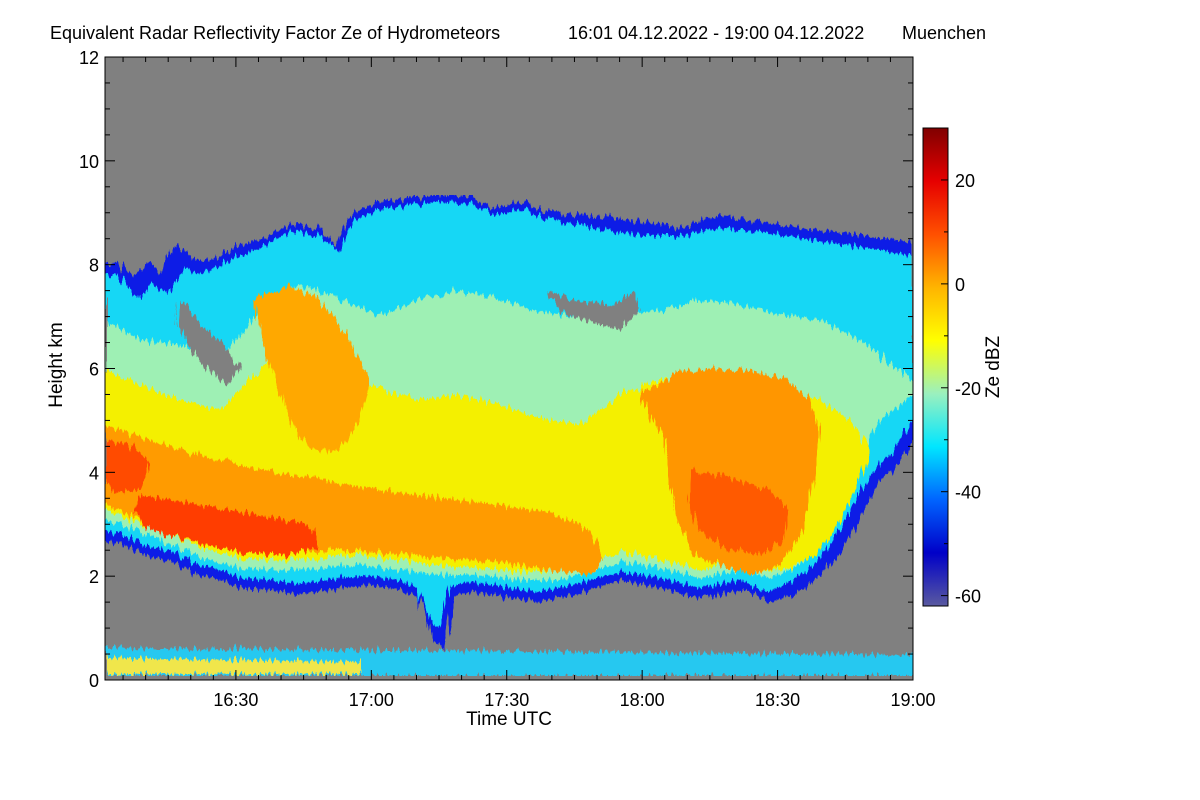 Image resolution: width=1200 pixels, height=800 pixels. I want to click on chart-location: Muenchen, so click(944, 33).